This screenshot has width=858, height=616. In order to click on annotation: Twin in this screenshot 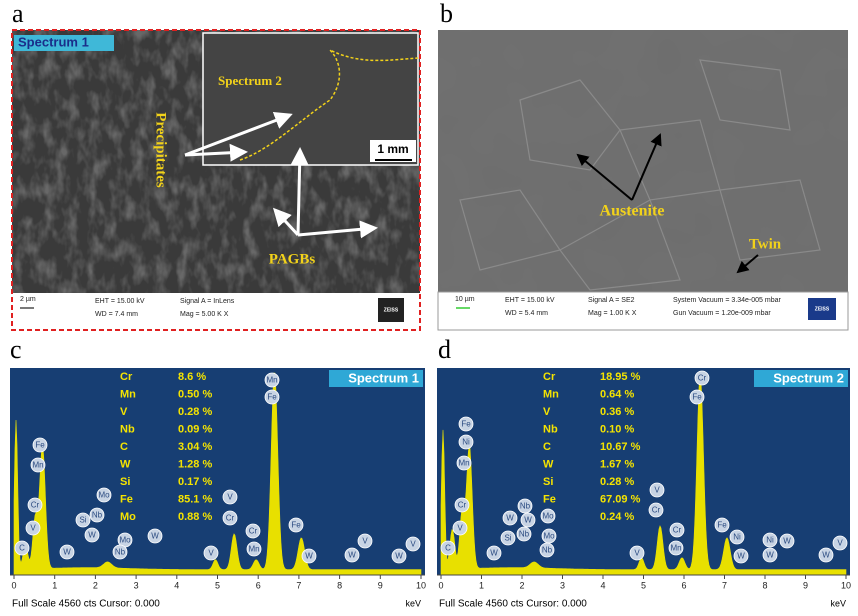, I will do `click(765, 244)`.